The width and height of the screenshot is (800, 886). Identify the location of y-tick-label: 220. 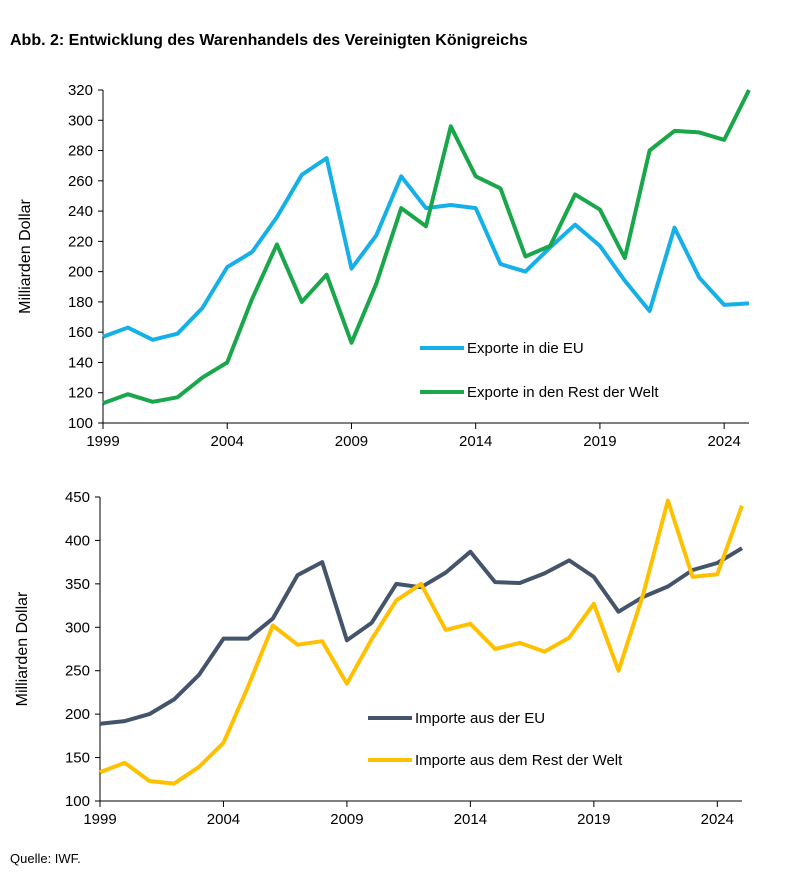
(80, 241).